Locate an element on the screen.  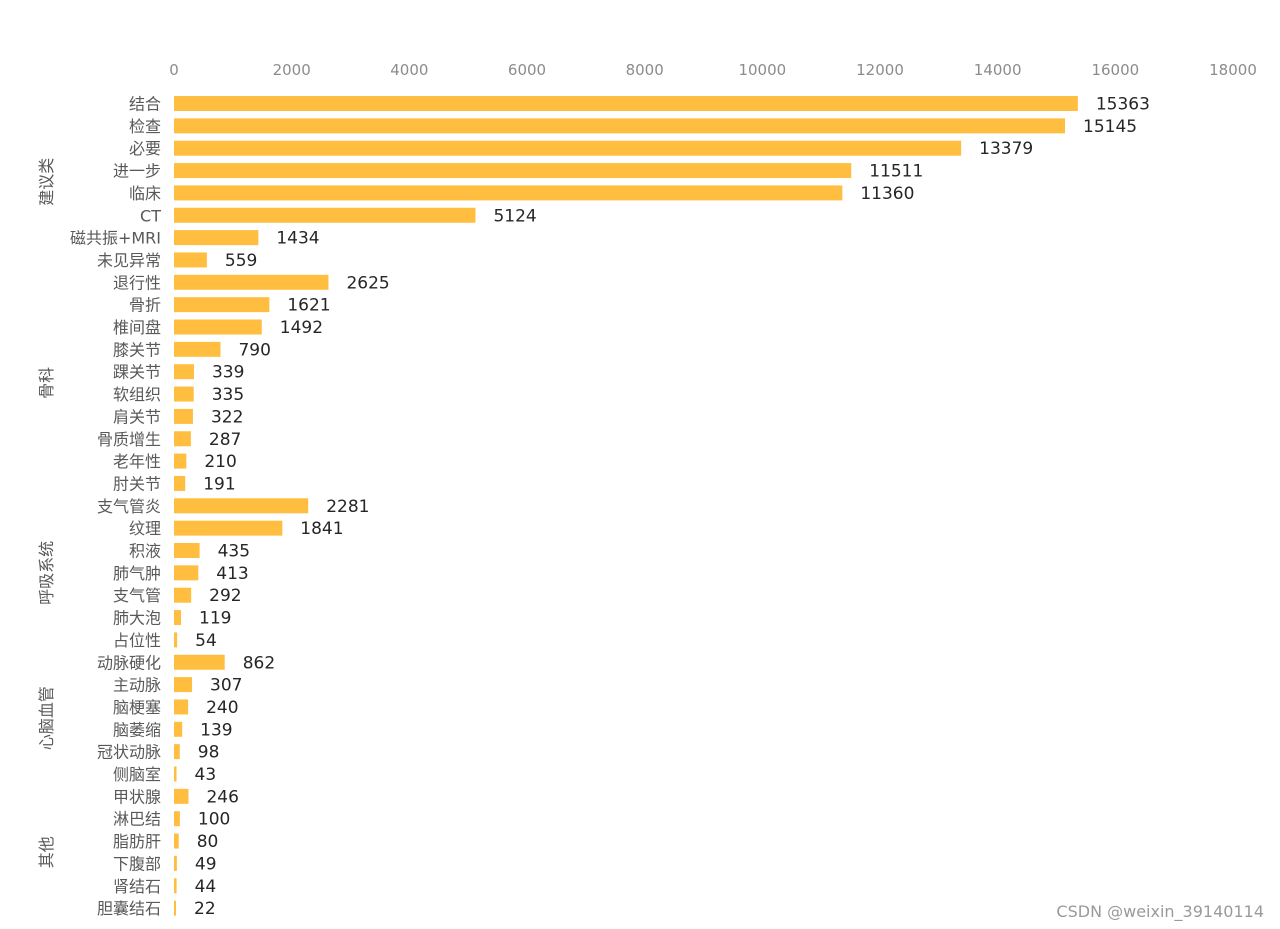
value-label: 862 is located at coordinates (259, 663).